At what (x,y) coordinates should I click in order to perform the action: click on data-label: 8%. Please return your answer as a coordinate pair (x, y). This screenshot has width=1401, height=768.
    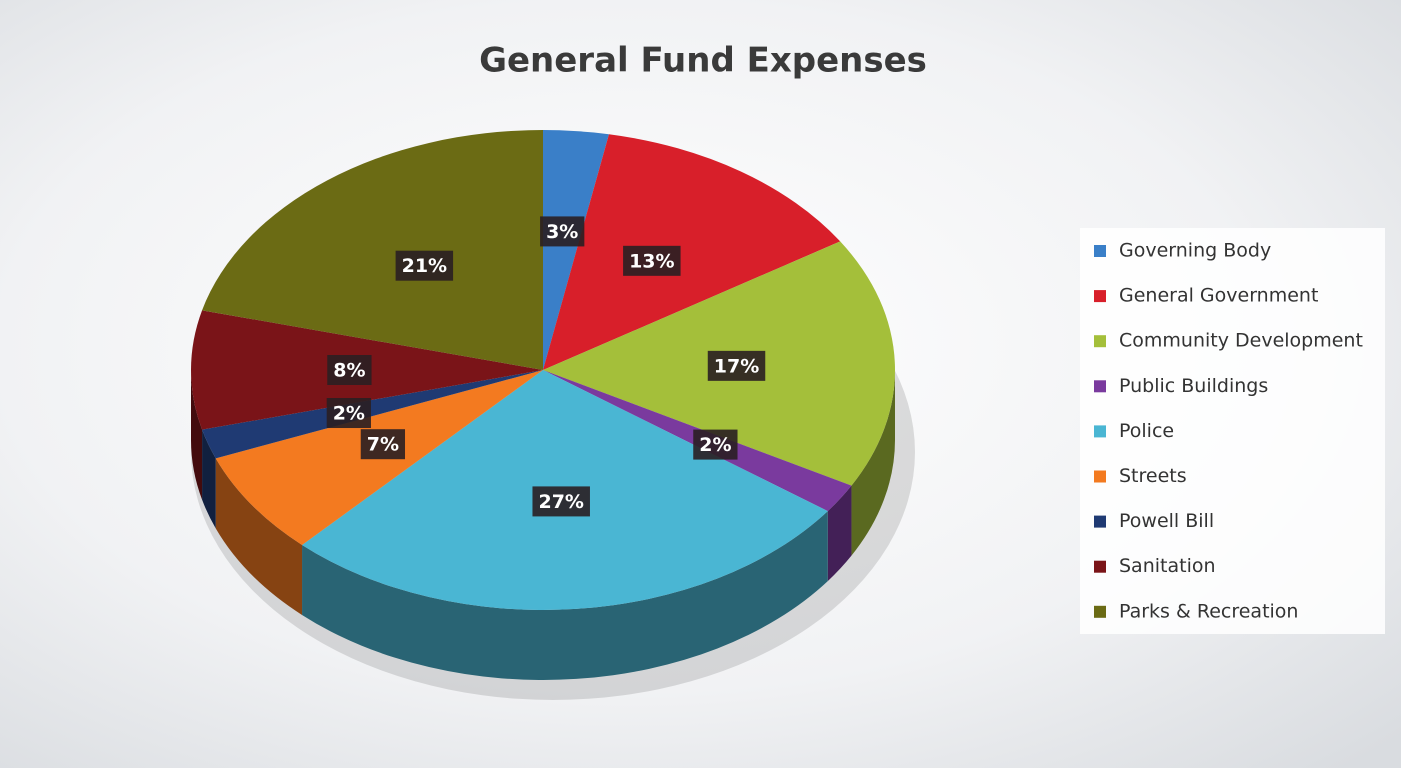
    Looking at the image, I should click on (349, 371).